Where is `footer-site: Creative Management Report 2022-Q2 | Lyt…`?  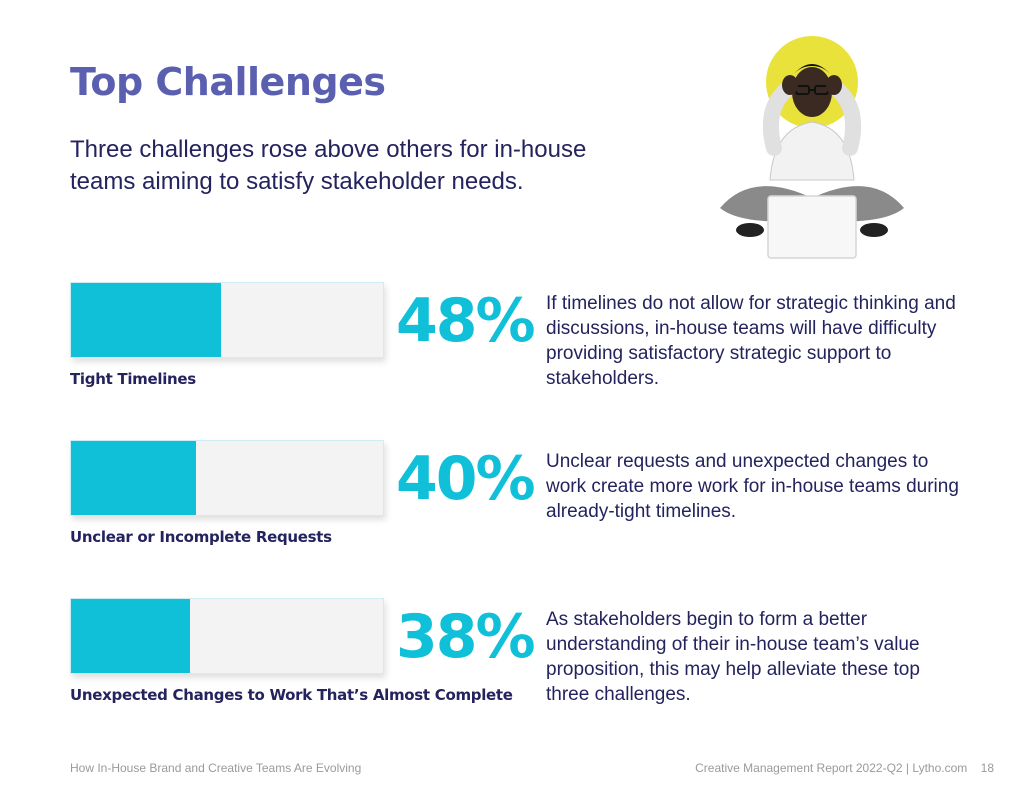 footer-site: Creative Management Report 2022-Q2 | Lyt… is located at coordinates (831, 768).